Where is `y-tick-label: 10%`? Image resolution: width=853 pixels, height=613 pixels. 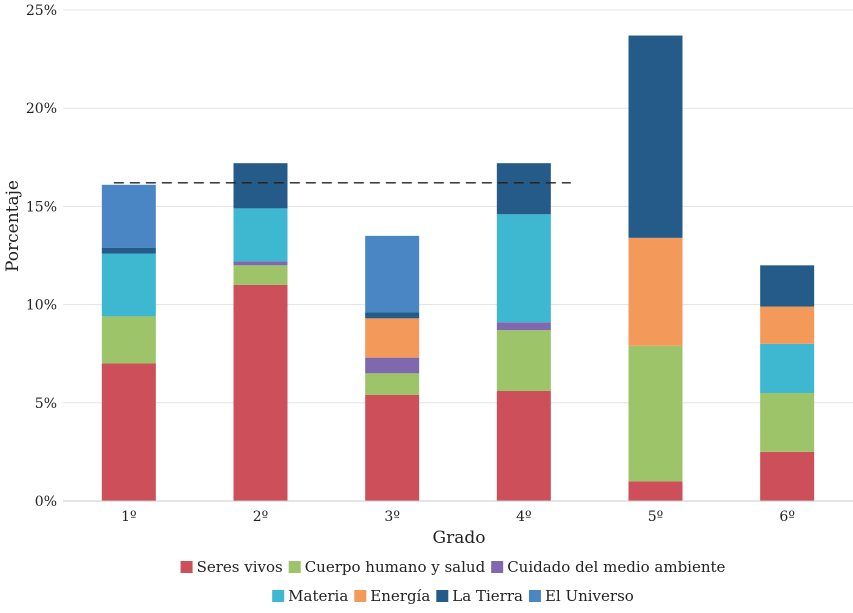 y-tick-label: 10% is located at coordinates (41, 306).